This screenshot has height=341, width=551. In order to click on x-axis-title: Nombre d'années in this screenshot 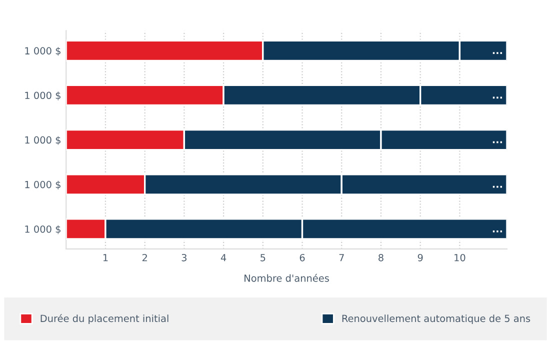, I will do `click(286, 278)`.